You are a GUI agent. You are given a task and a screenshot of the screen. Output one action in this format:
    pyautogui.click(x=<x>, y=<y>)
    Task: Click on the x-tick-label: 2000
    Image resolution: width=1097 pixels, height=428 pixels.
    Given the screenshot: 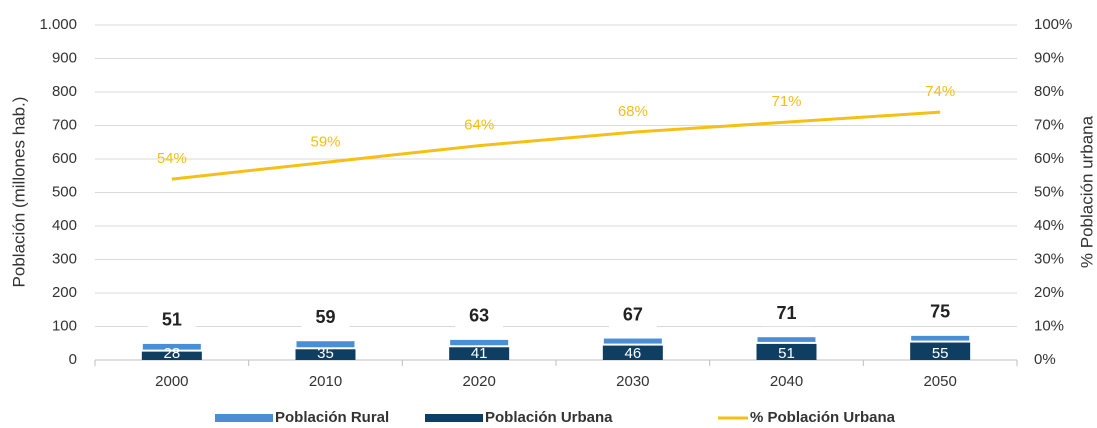 What is the action you would take?
    pyautogui.click(x=171, y=381)
    